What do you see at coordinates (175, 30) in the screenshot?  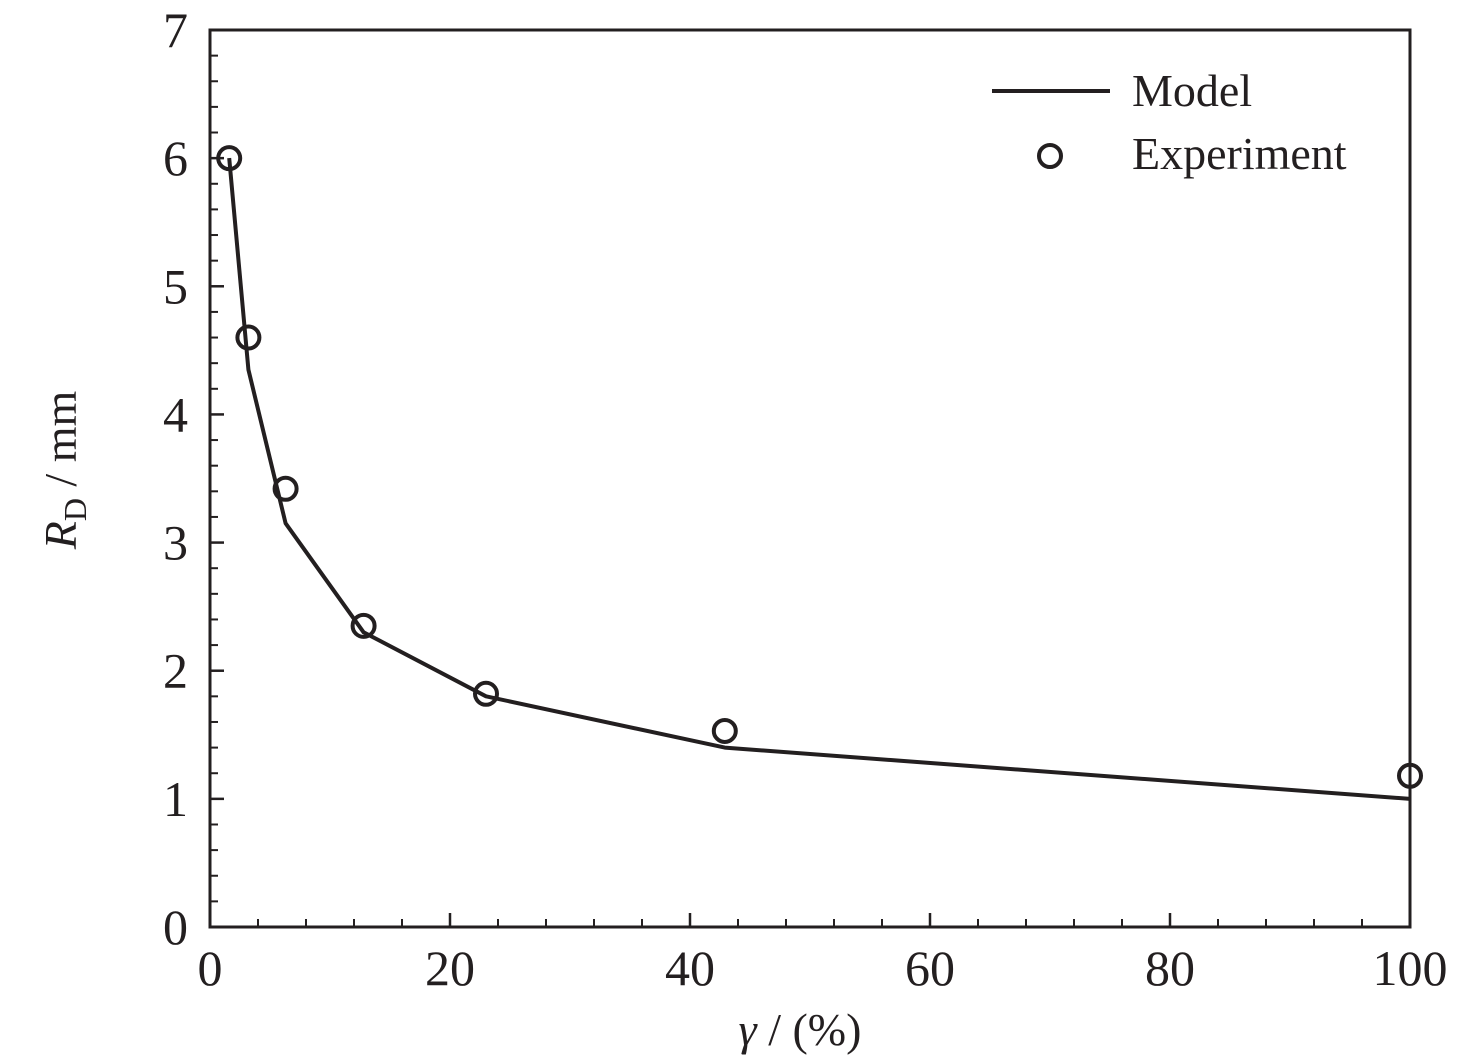 I see `y-tick-label: 7` at bounding box center [175, 30].